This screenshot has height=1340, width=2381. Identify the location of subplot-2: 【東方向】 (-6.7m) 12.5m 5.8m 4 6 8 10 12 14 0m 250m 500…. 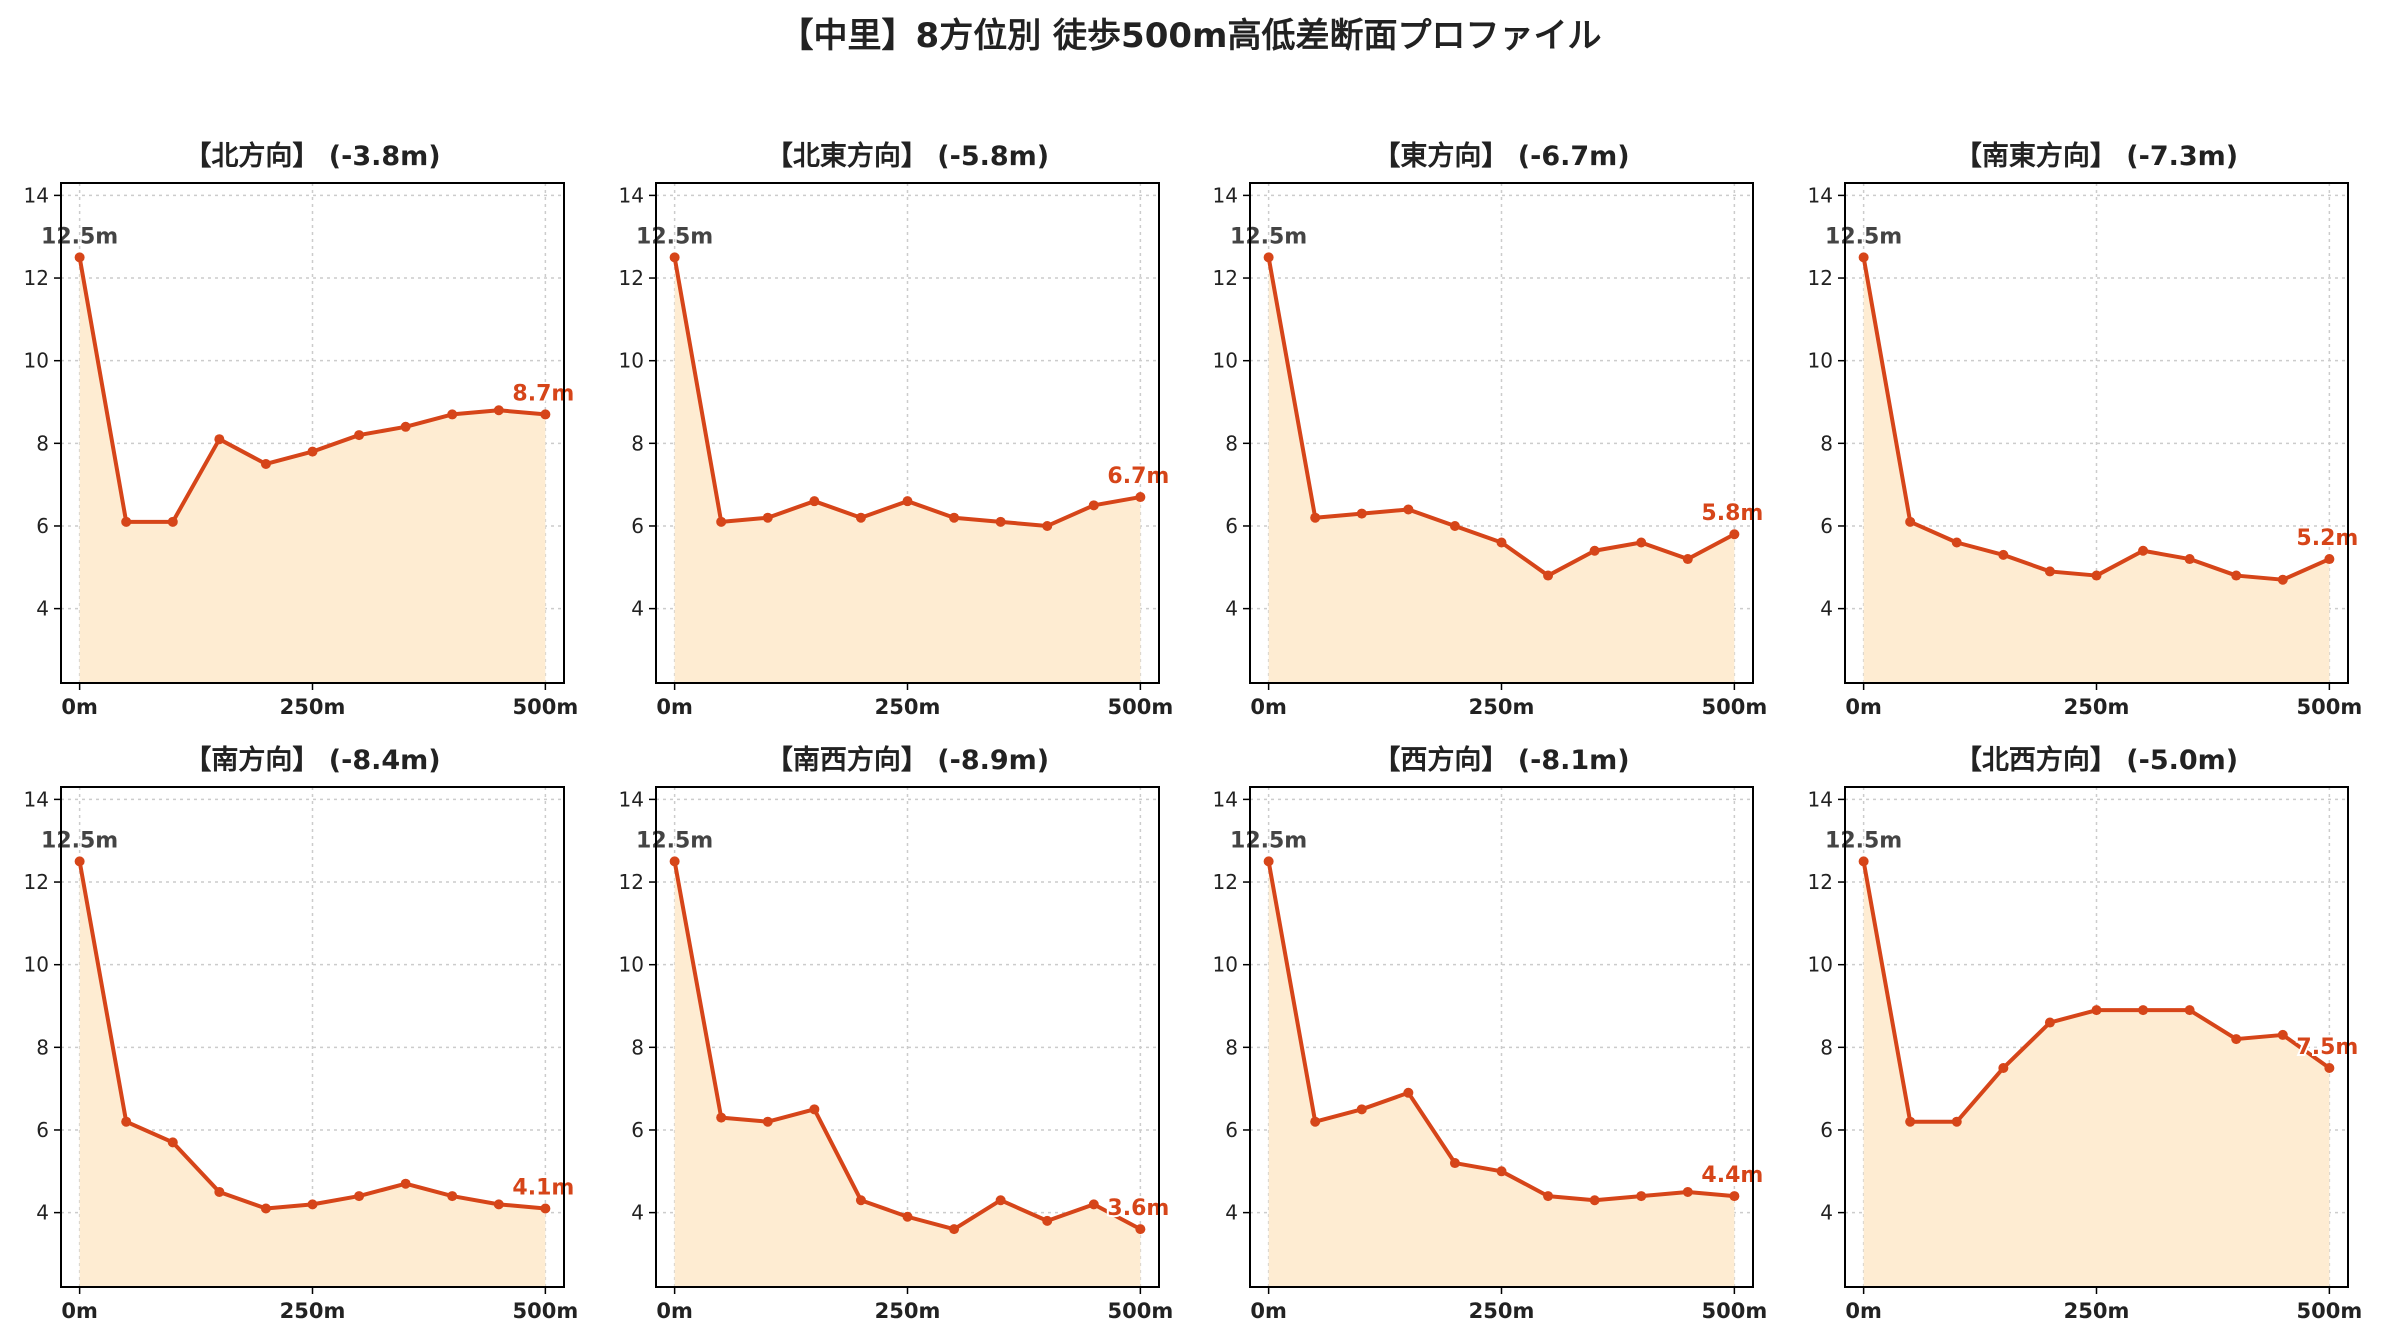
(1490, 429).